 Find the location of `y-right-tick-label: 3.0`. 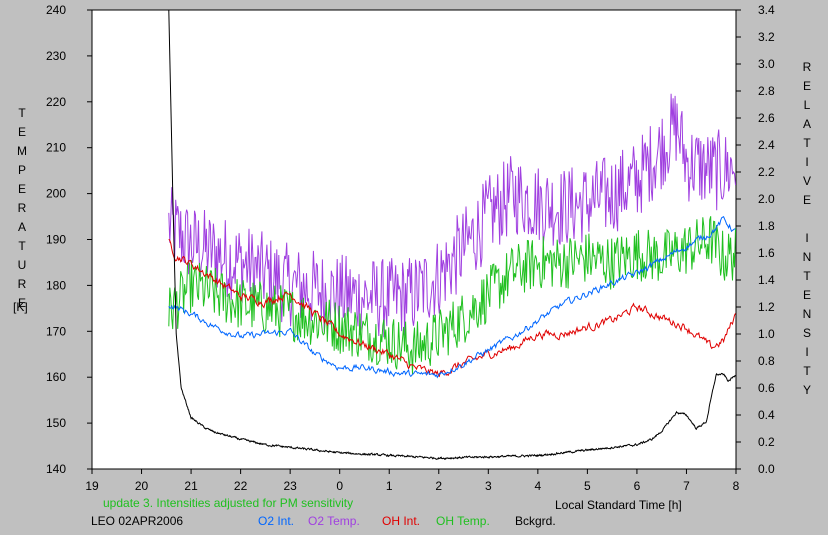

y-right-tick-label: 3.0 is located at coordinates (766, 64).